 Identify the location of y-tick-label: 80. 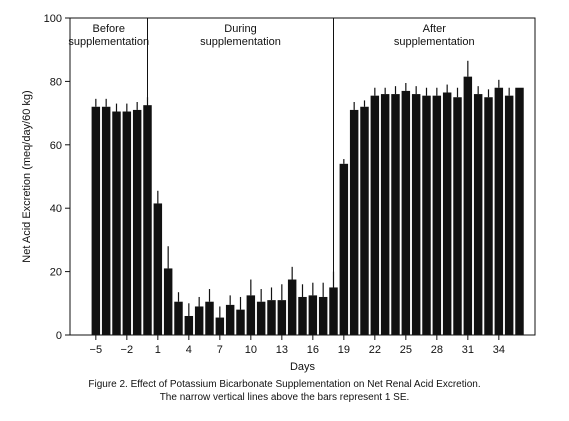
(56, 82).